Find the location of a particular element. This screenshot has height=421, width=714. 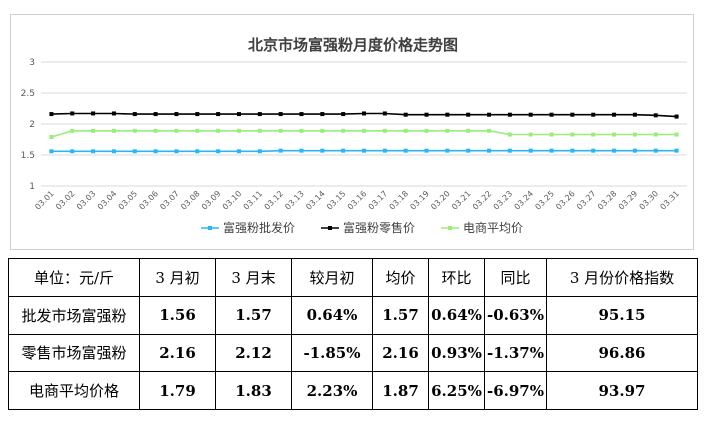

cell-vs-month-start: -1.85% is located at coordinates (332, 353).